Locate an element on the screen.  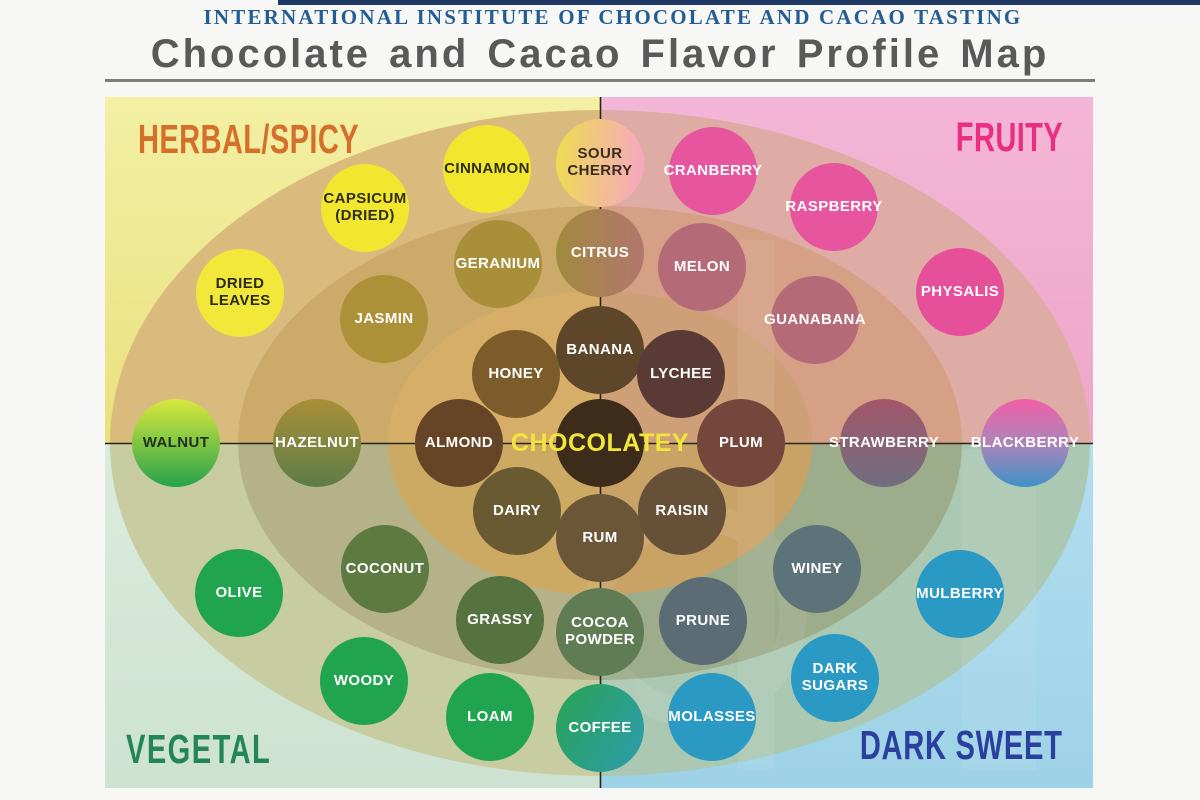
flavor-node-cinnamon: CINNAMON is located at coordinates (487, 169).